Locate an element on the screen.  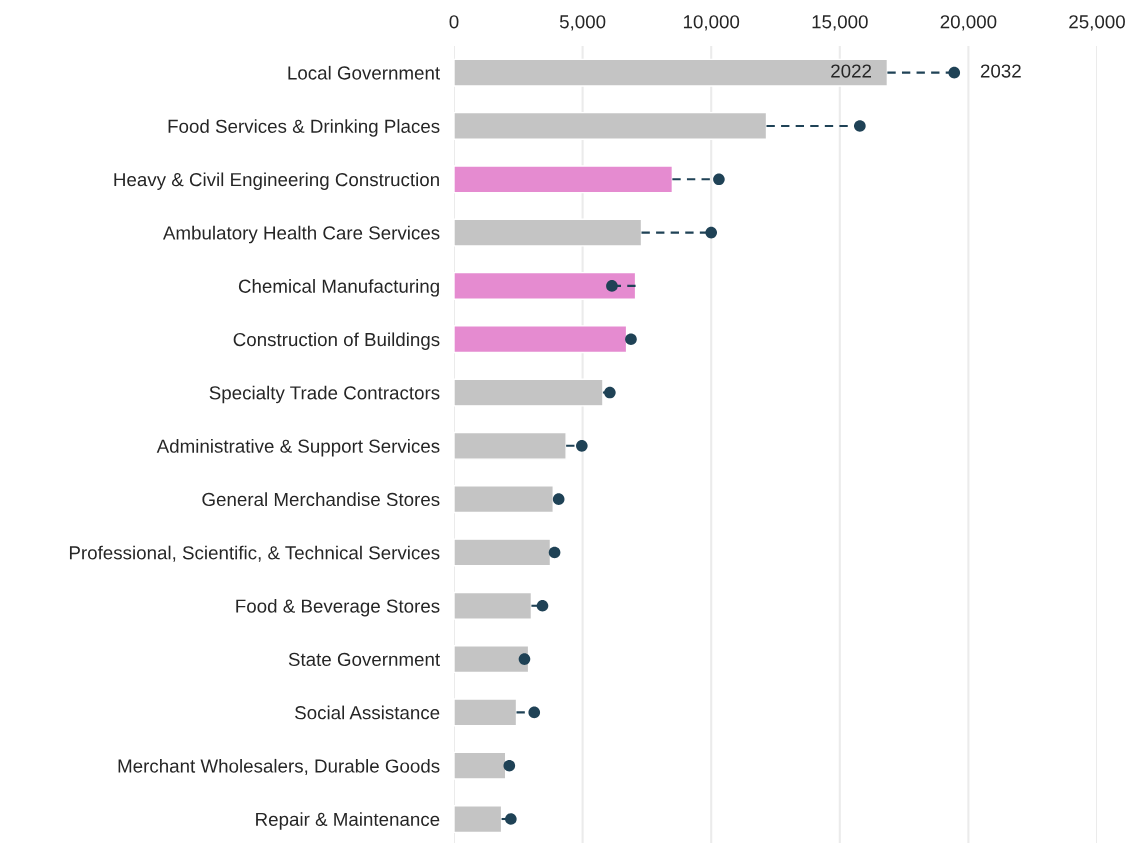
y-tick-label: General Merchandise Stores is located at coordinates (321, 499).